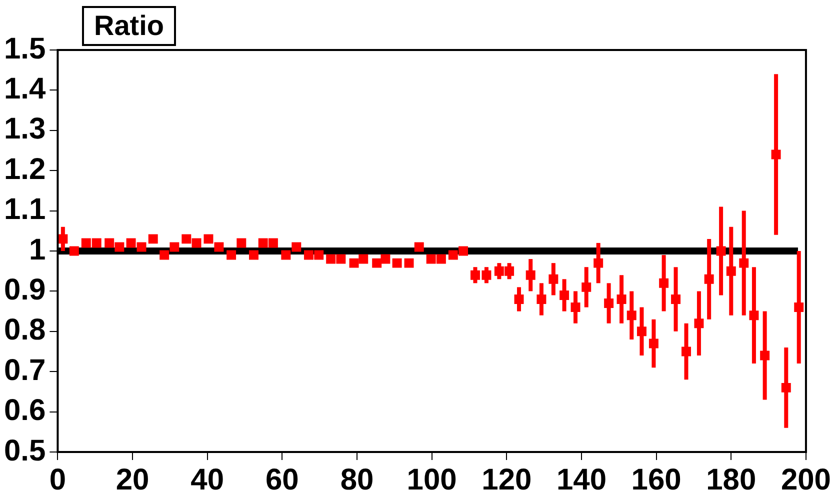 Image resolution: width=834 pixels, height=502 pixels. What do you see at coordinates (731, 479) in the screenshot?
I see `x-tick-label: 180` at bounding box center [731, 479].